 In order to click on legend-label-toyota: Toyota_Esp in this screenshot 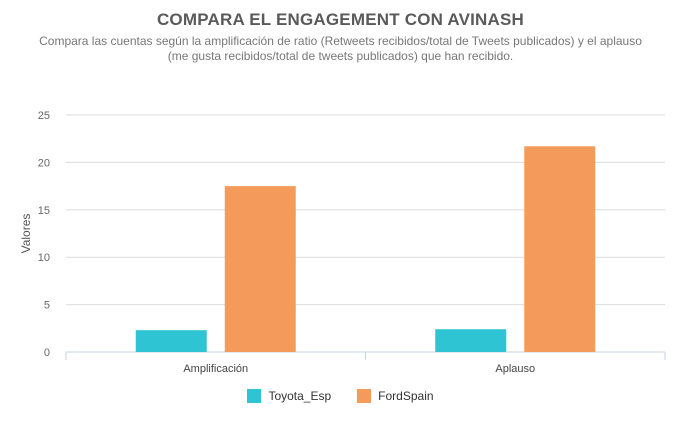, I will do `click(300, 396)`.